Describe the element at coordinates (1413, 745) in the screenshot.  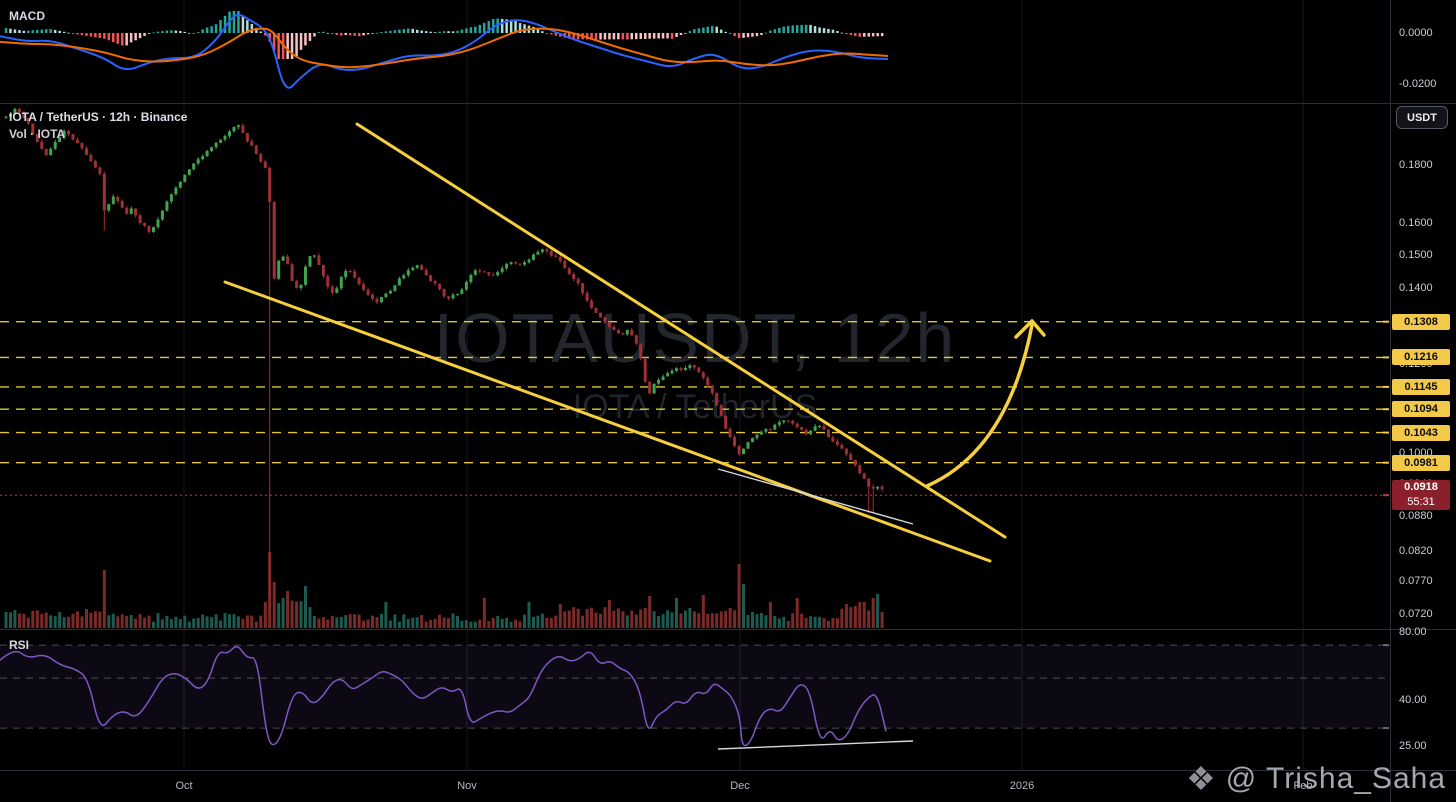
I see `rsi-tick-label: 25.00` at that location.